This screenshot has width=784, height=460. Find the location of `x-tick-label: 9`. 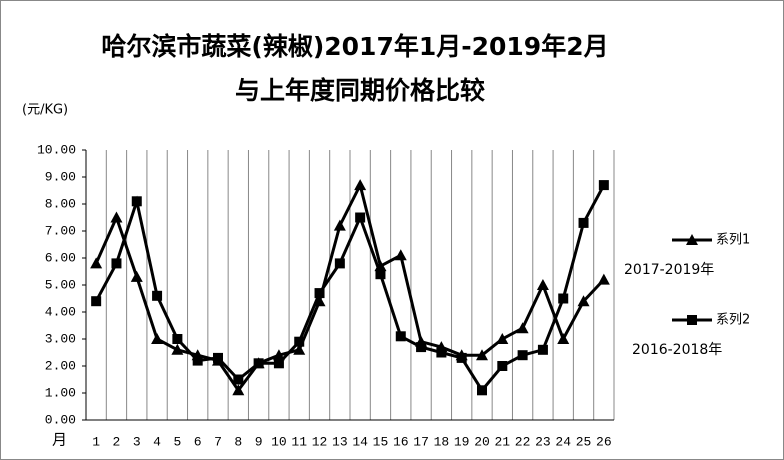

x-tick-label: 9 is located at coordinates (259, 441).